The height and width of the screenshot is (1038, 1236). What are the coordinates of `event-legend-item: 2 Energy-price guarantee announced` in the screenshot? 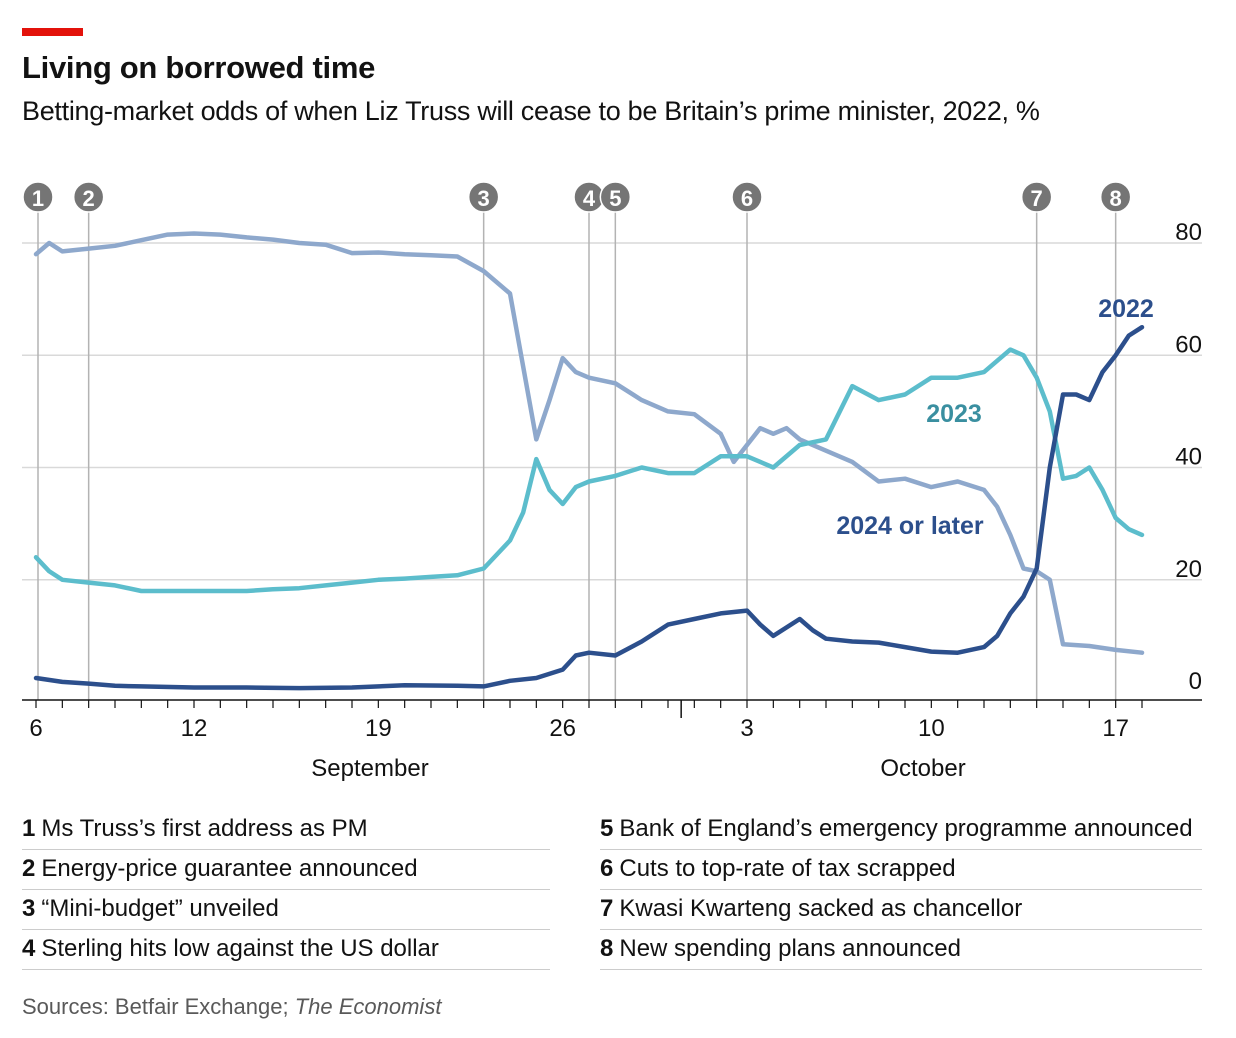 It's located at (286, 870).